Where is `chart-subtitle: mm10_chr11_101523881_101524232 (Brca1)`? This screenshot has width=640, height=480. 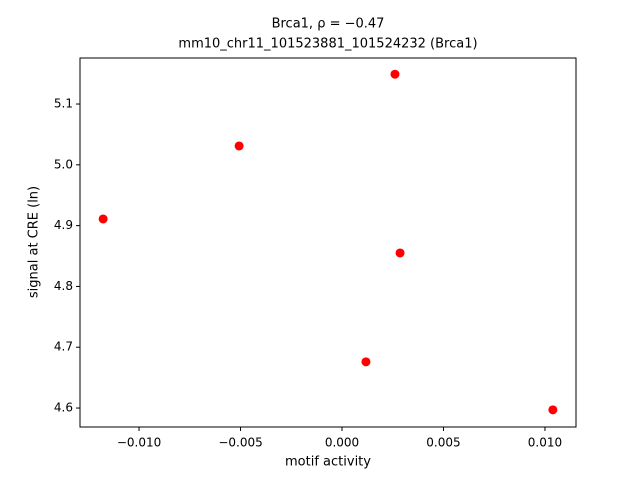
chart-subtitle: mm10_chr11_101523881_101524232 (Brca1) is located at coordinates (327, 44).